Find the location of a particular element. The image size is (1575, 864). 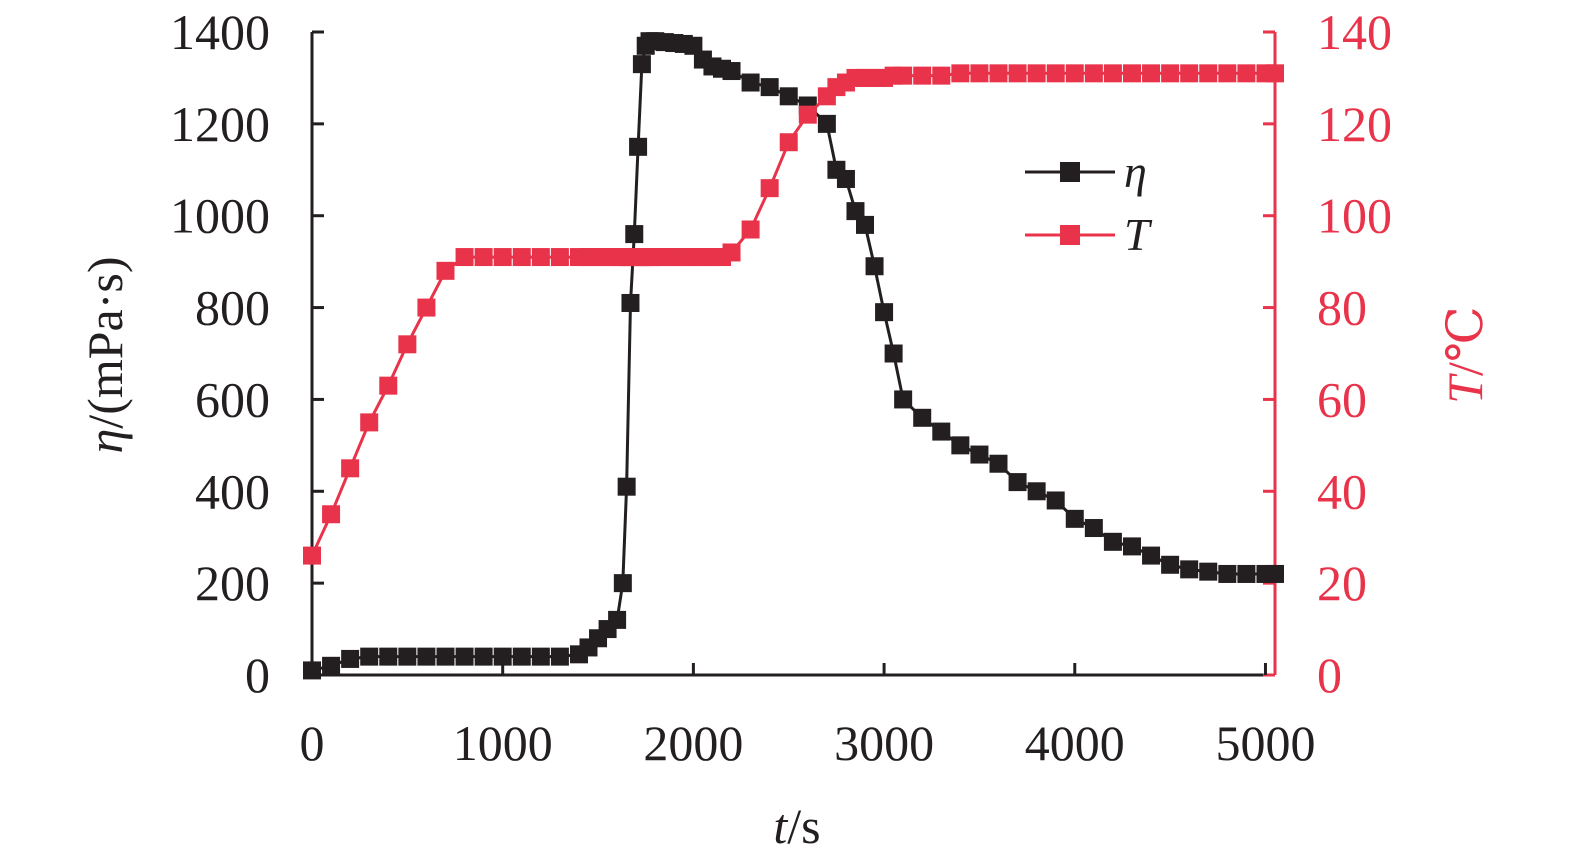

y-right-tick-label: 100 is located at coordinates (1354, 216).